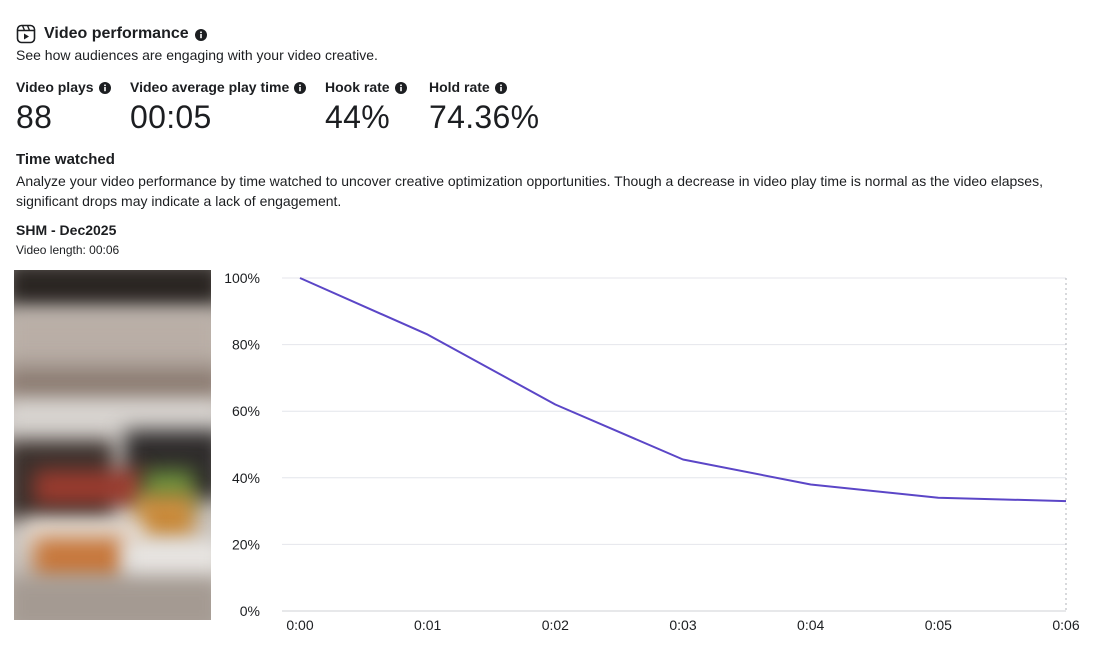 The height and width of the screenshot is (648, 1098). I want to click on metric-value: 44%, so click(357, 117).